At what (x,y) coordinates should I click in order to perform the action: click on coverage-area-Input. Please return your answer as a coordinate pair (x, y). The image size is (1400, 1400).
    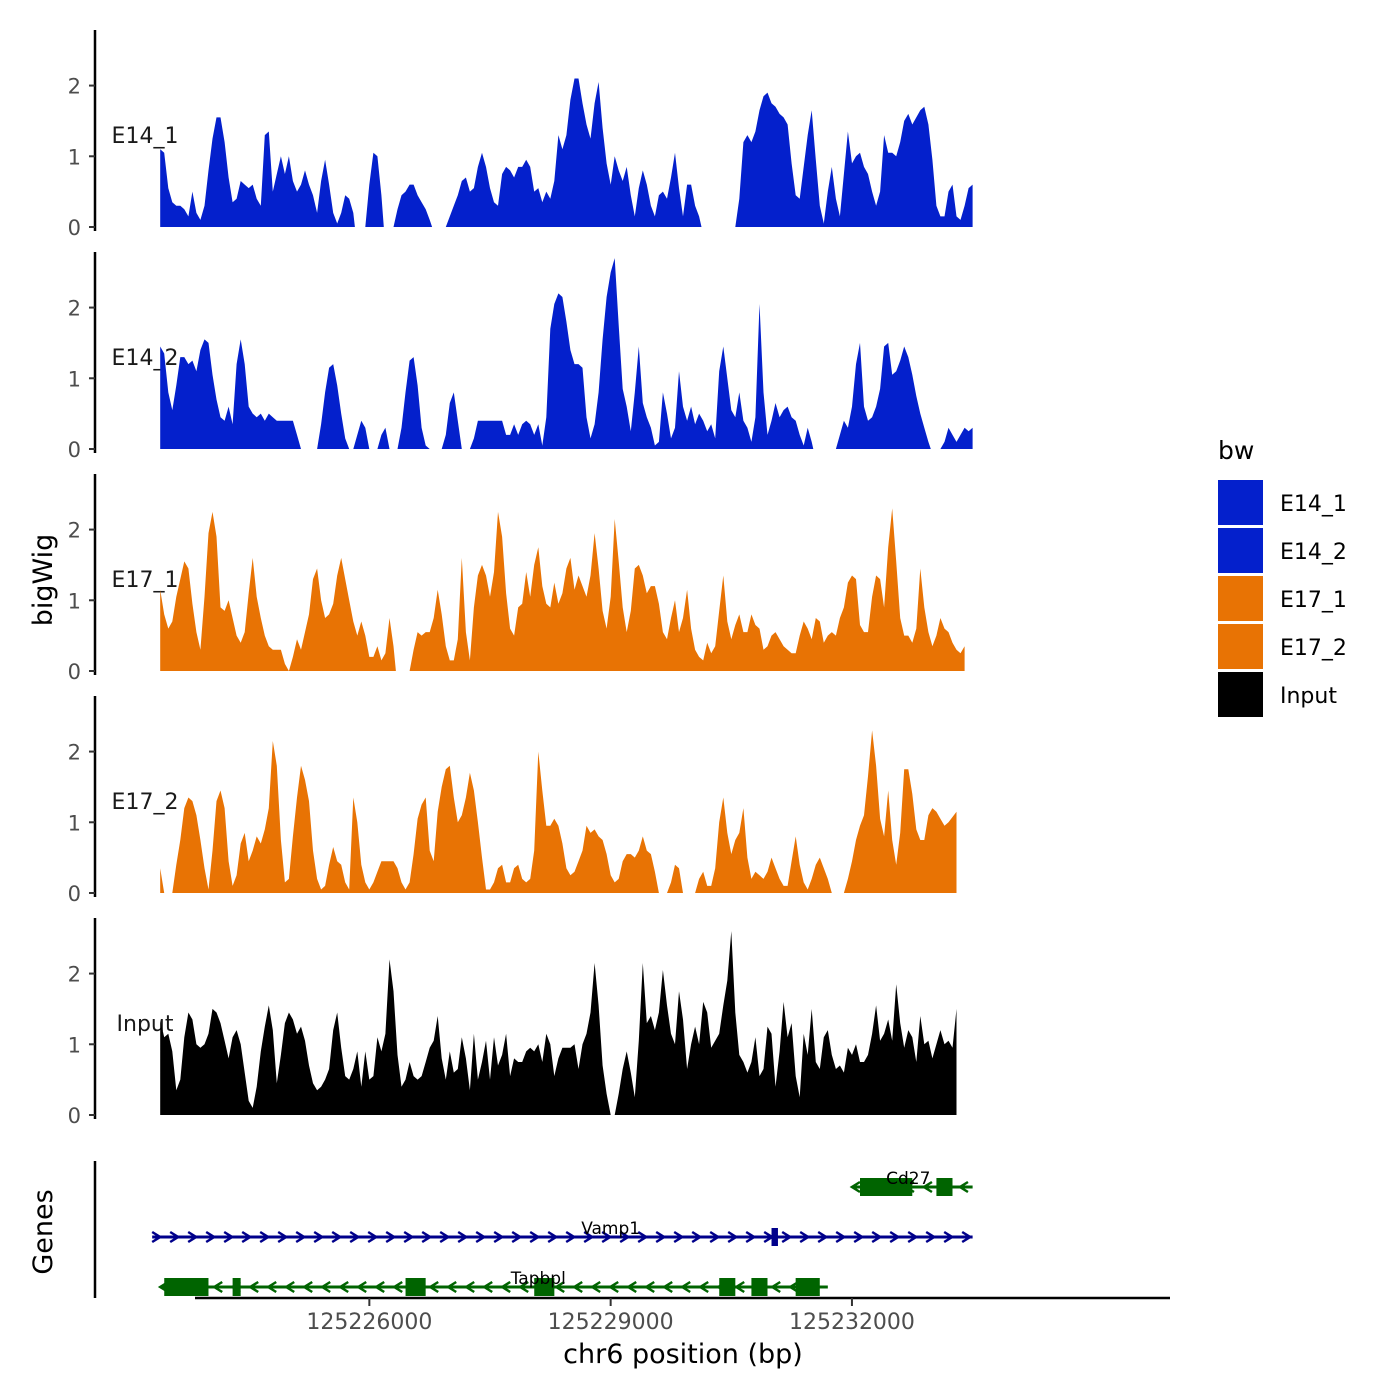
    Looking at the image, I should click on (558, 1023).